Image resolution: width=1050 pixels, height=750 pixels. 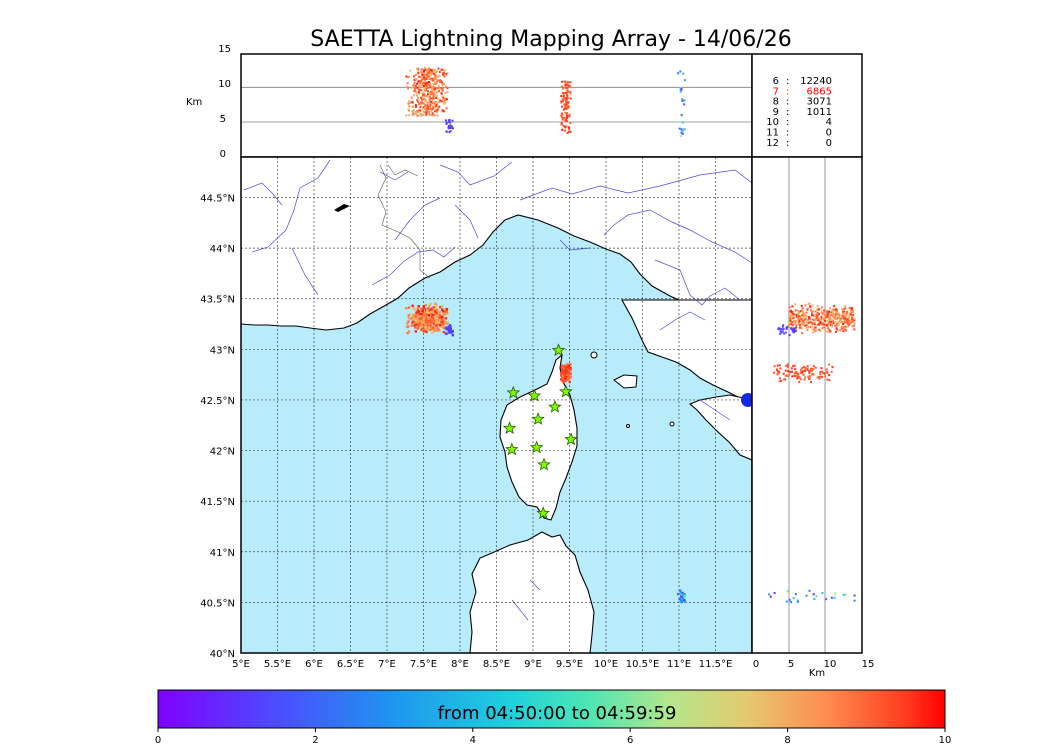 What do you see at coordinates (277, 664) in the screenshot?
I see `map-x-tick: 5.5°E` at bounding box center [277, 664].